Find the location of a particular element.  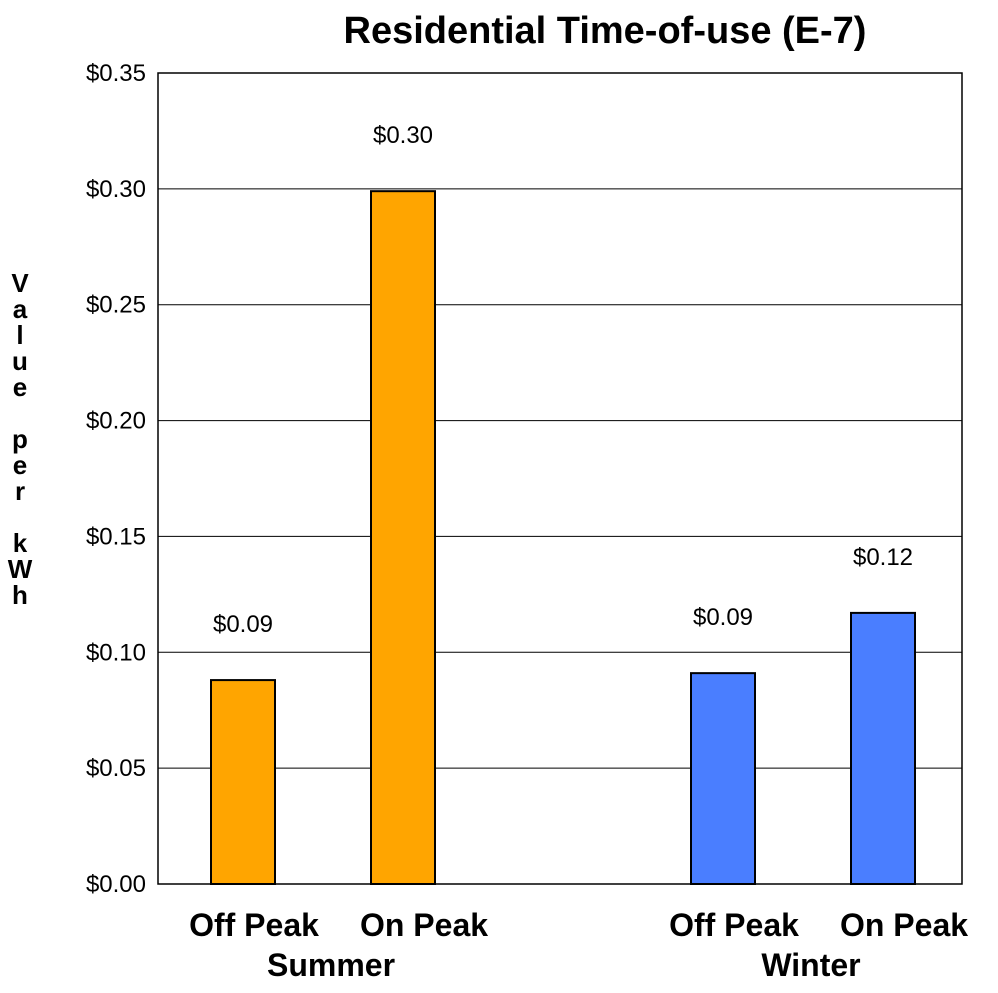

y-tick-label: $0.25 is located at coordinates (116, 305).